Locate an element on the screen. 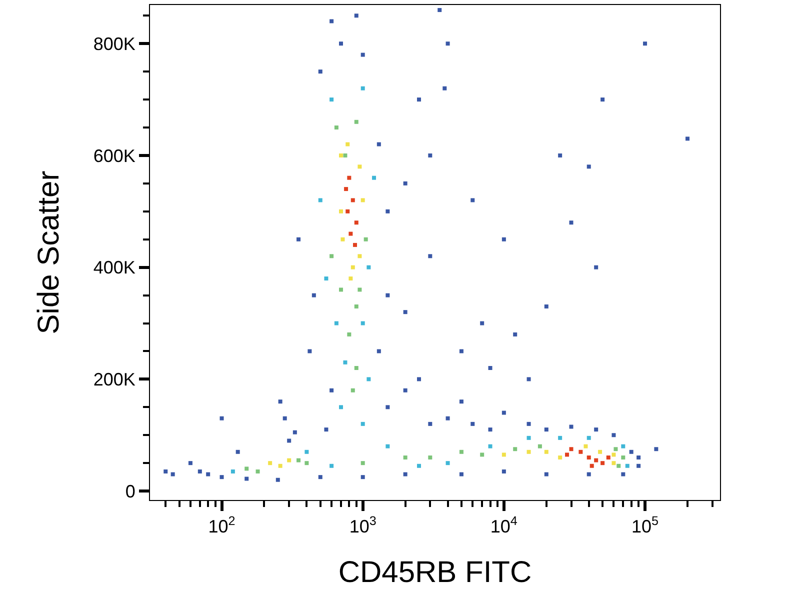 This screenshot has height=600, width=800. x-tick-label: 10$^{4}$ is located at coordinates (504, 525).